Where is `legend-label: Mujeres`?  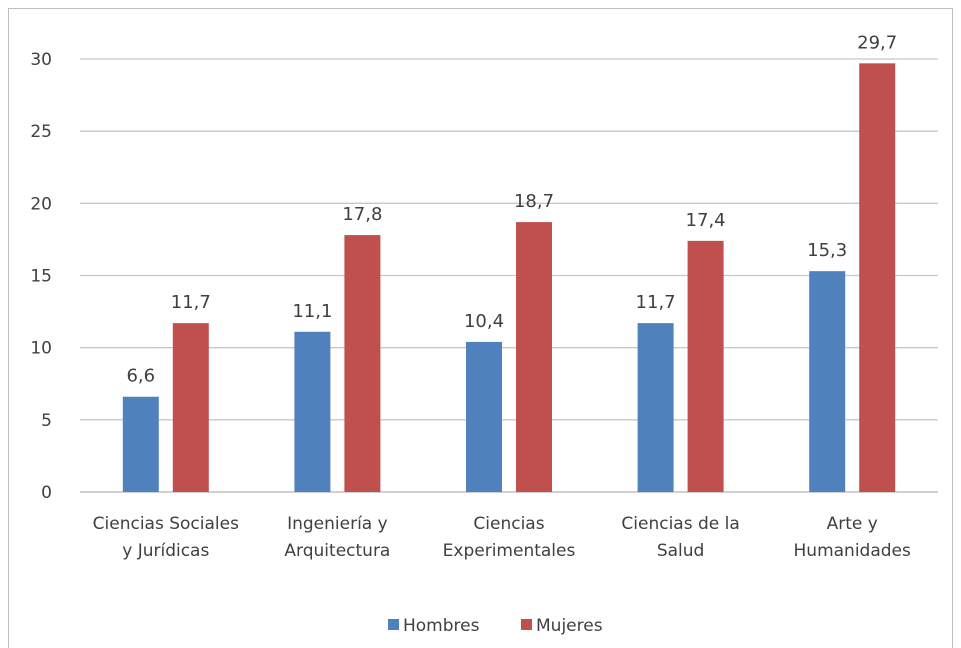
legend-label: Mujeres is located at coordinates (569, 626).